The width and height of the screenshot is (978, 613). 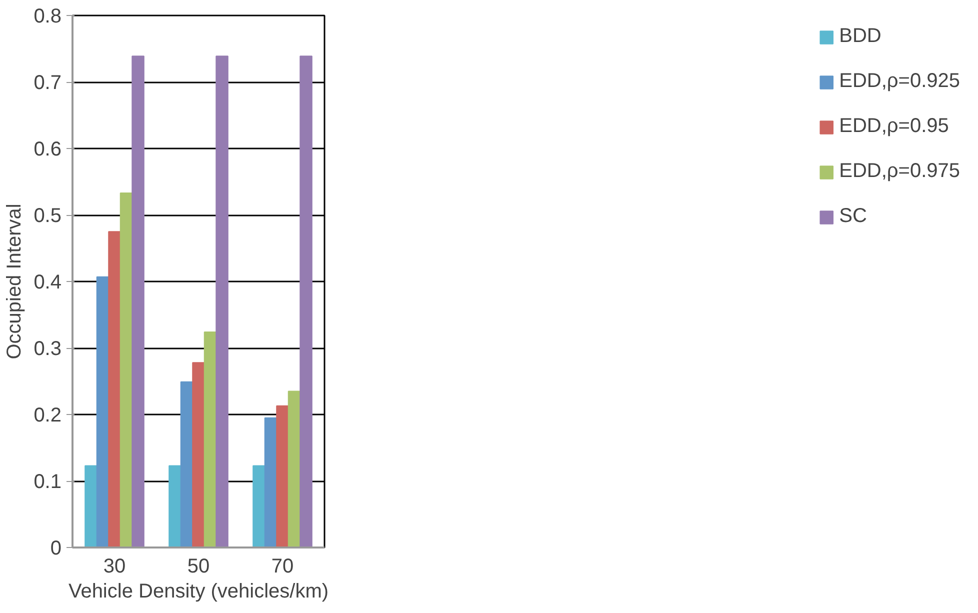 I want to click on x-tick-label: 70, so click(x=282, y=567).